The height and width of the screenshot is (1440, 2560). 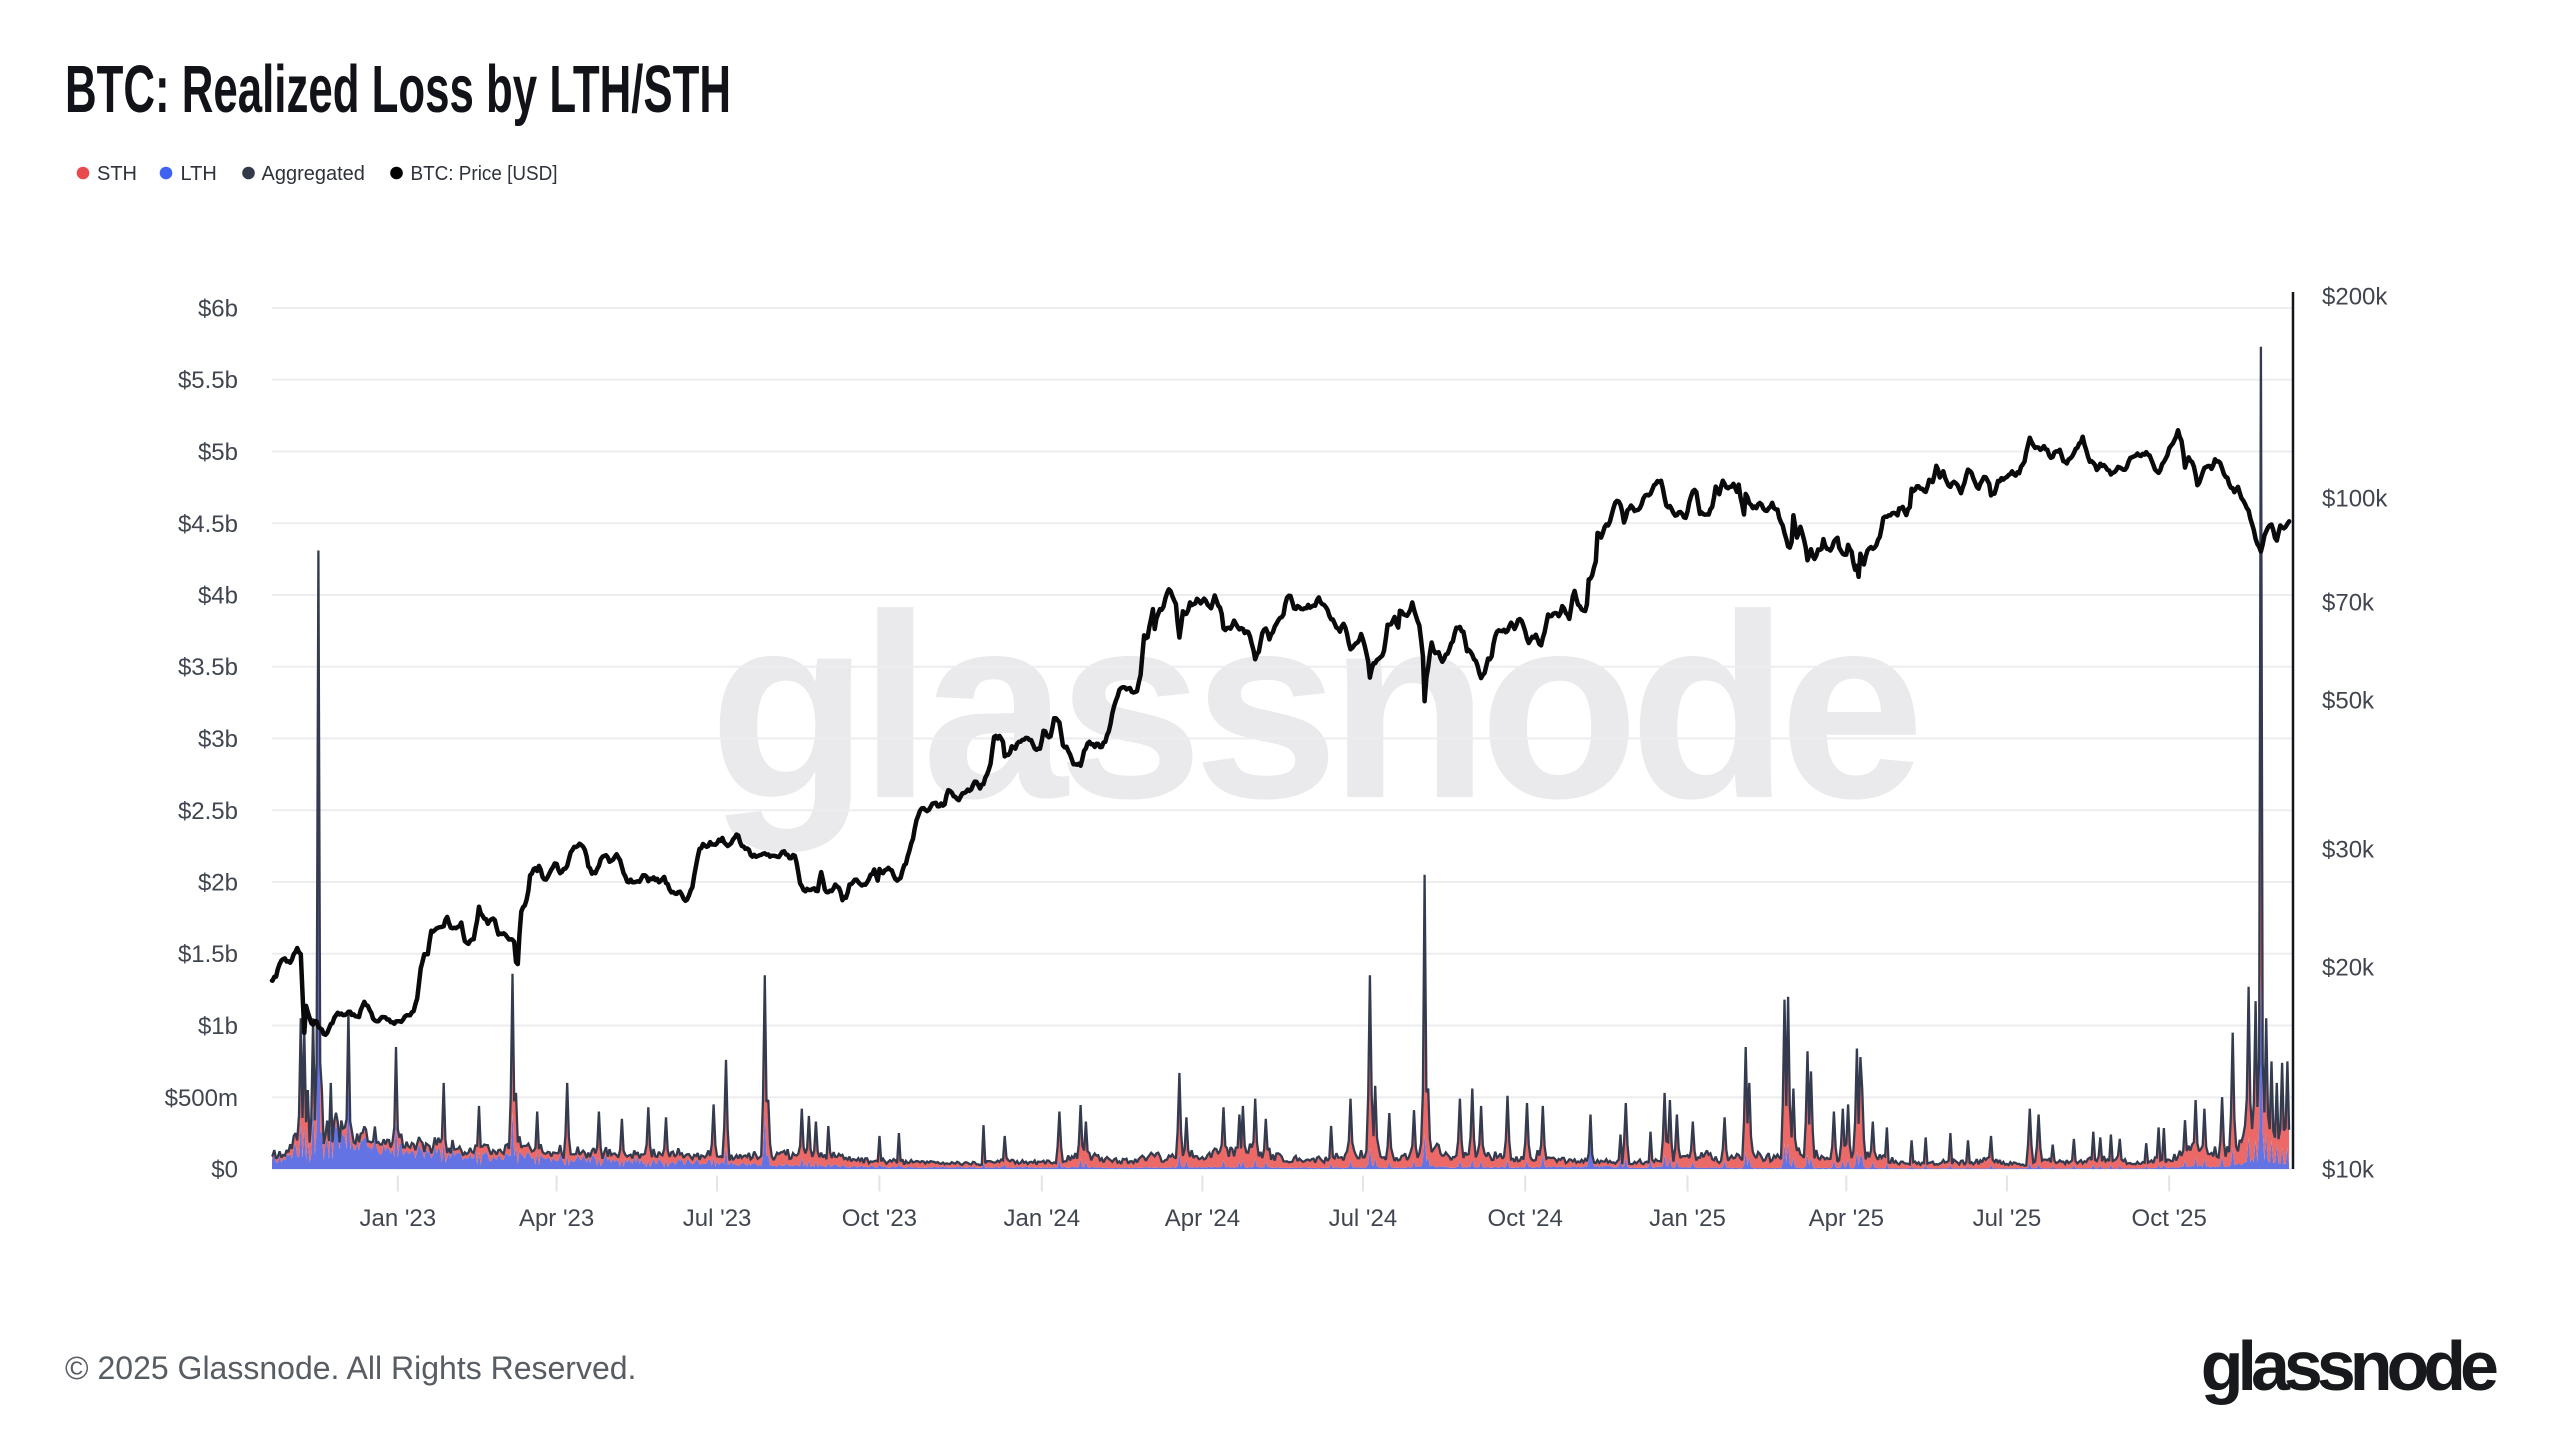 What do you see at coordinates (1363, 1218) in the screenshot?
I see `svg-text: Jul '24` at bounding box center [1363, 1218].